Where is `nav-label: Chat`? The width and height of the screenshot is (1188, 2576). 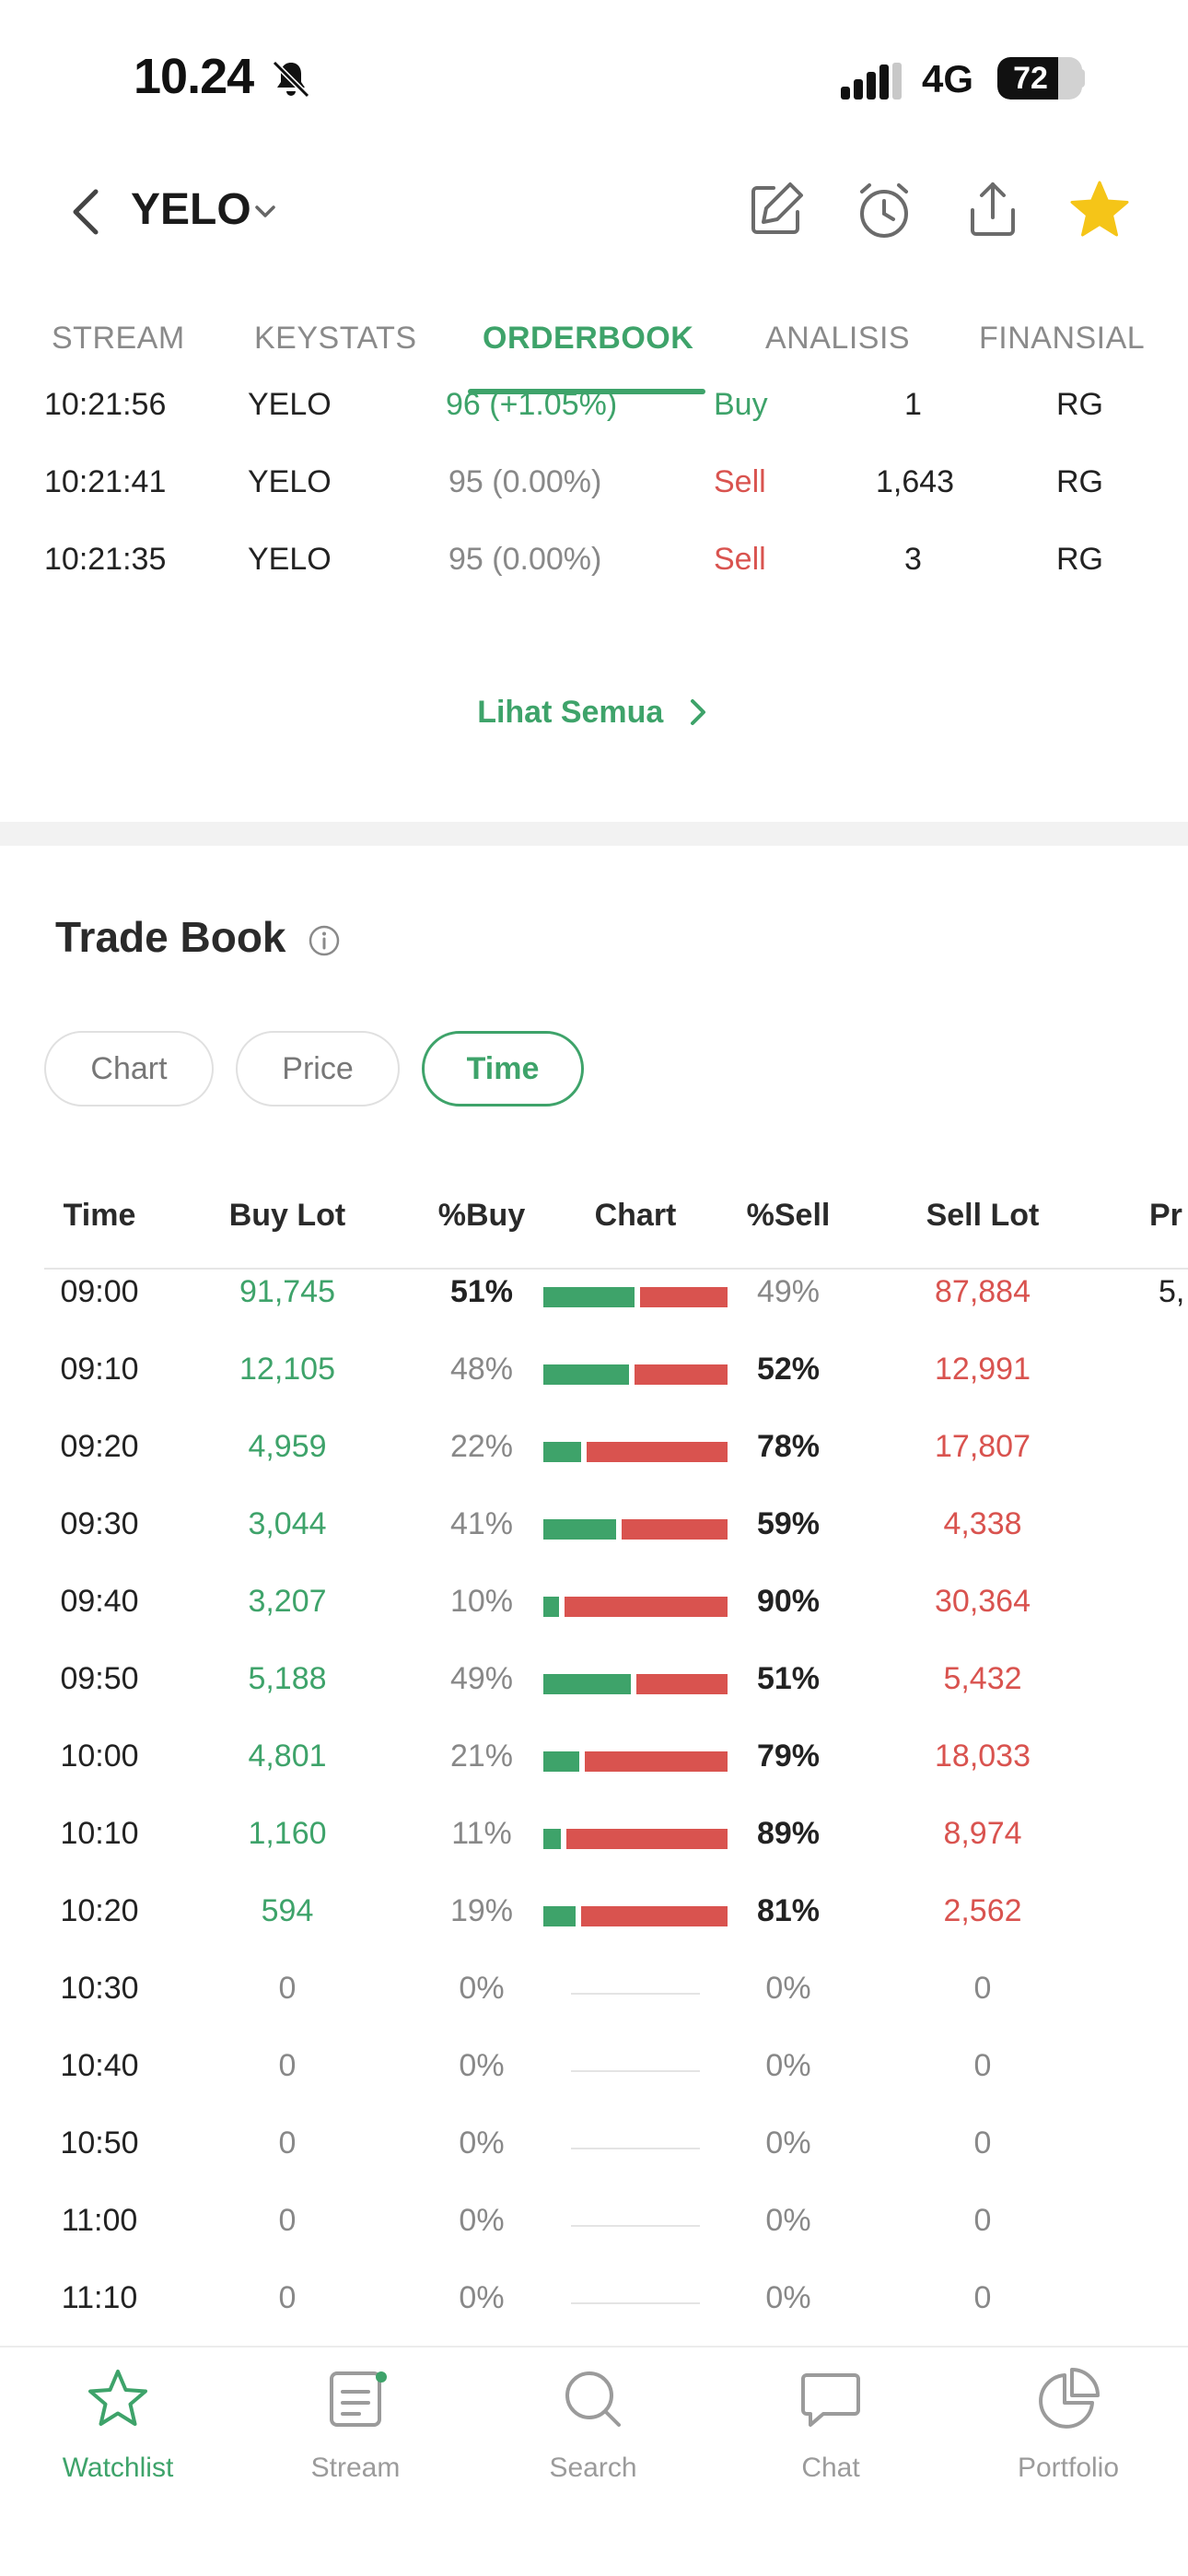 nav-label: Chat is located at coordinates (830, 2468).